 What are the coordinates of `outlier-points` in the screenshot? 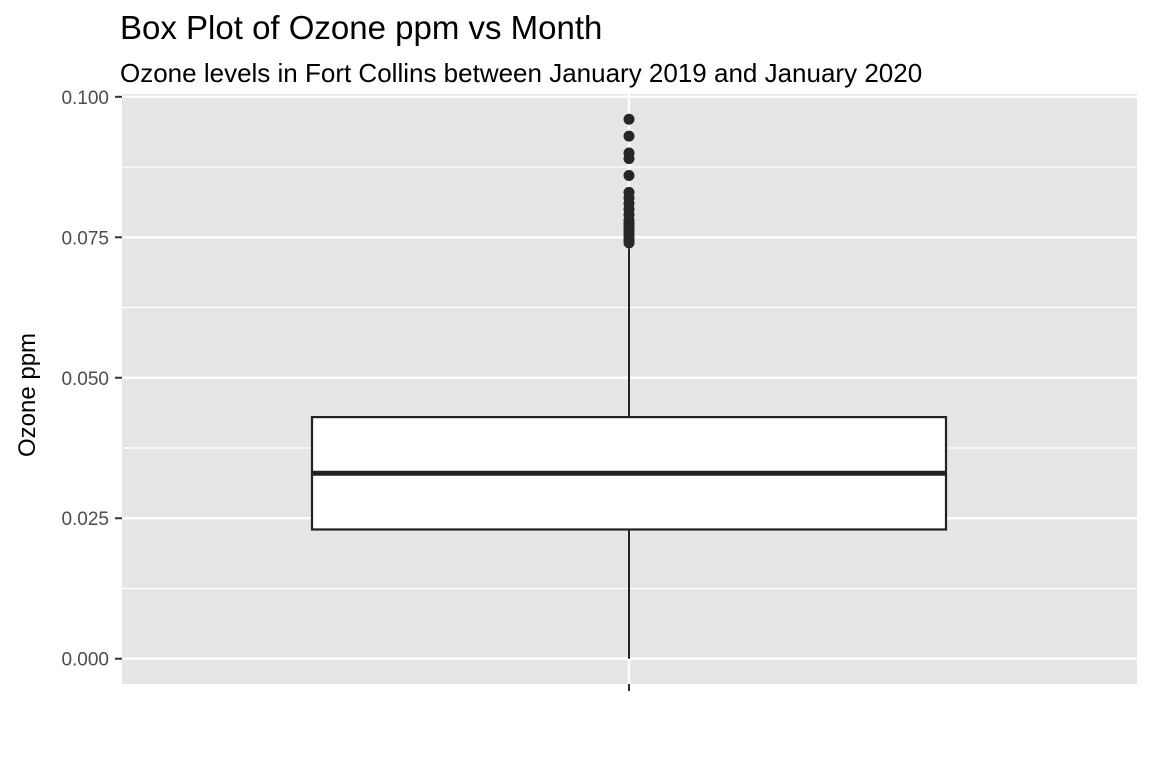 It's located at (629, 181).